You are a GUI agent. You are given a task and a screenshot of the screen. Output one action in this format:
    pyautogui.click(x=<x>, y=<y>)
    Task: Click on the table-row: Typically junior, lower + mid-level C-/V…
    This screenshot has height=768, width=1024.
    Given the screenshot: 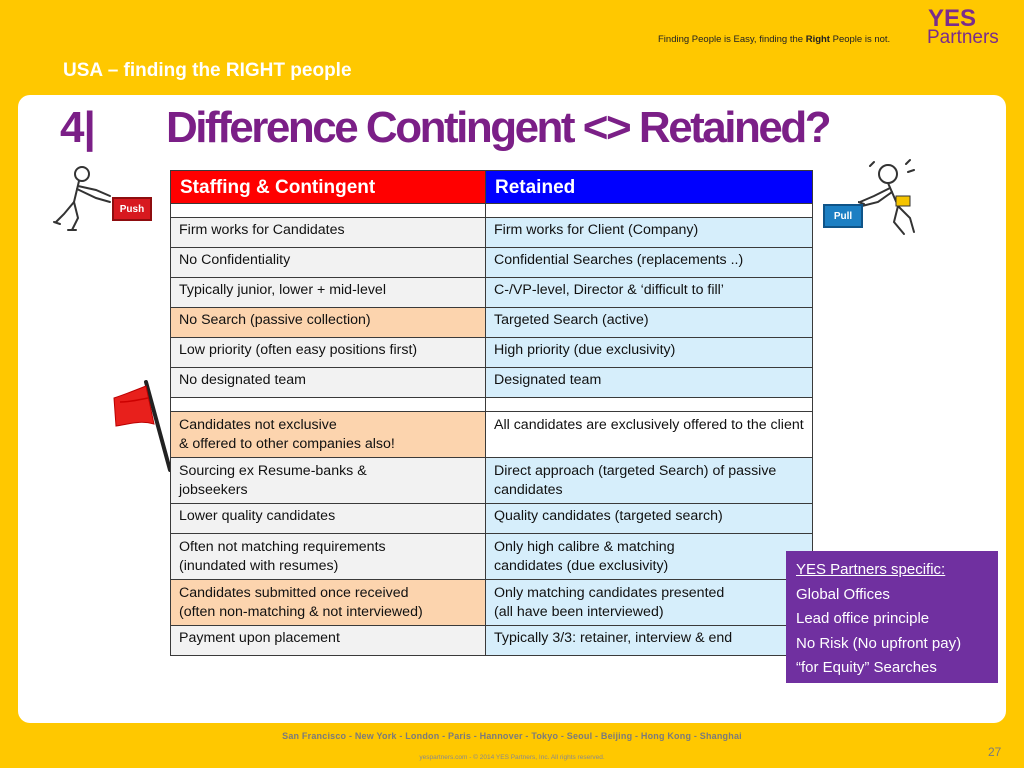 What is the action you would take?
    pyautogui.click(x=491, y=292)
    